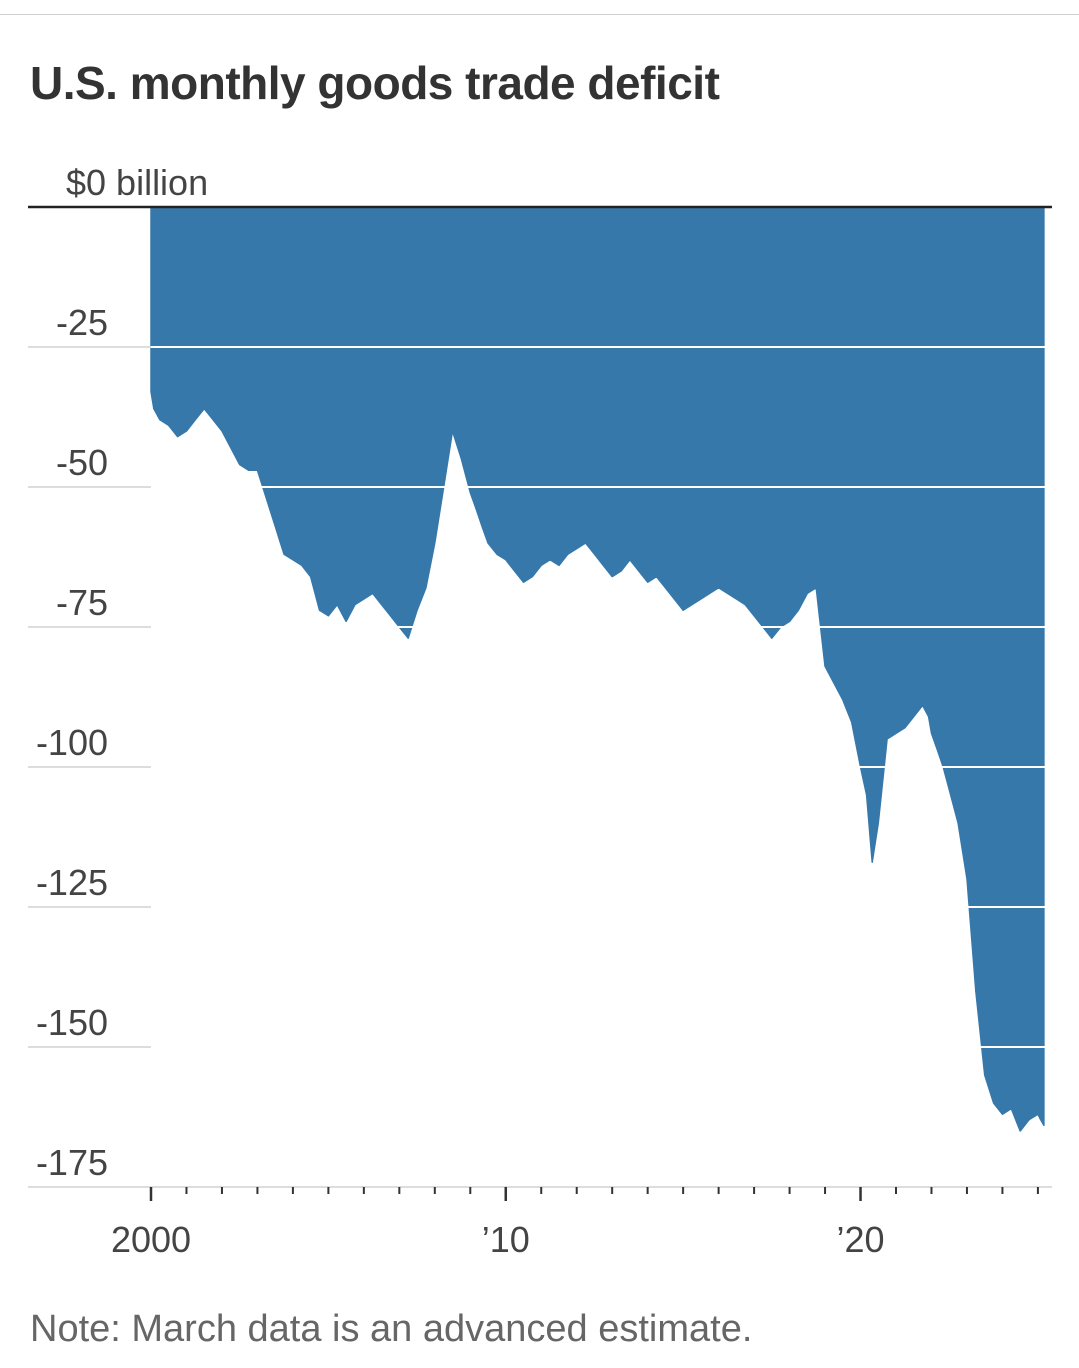  I want to click on y-tick-label: -125, so click(72, 882).